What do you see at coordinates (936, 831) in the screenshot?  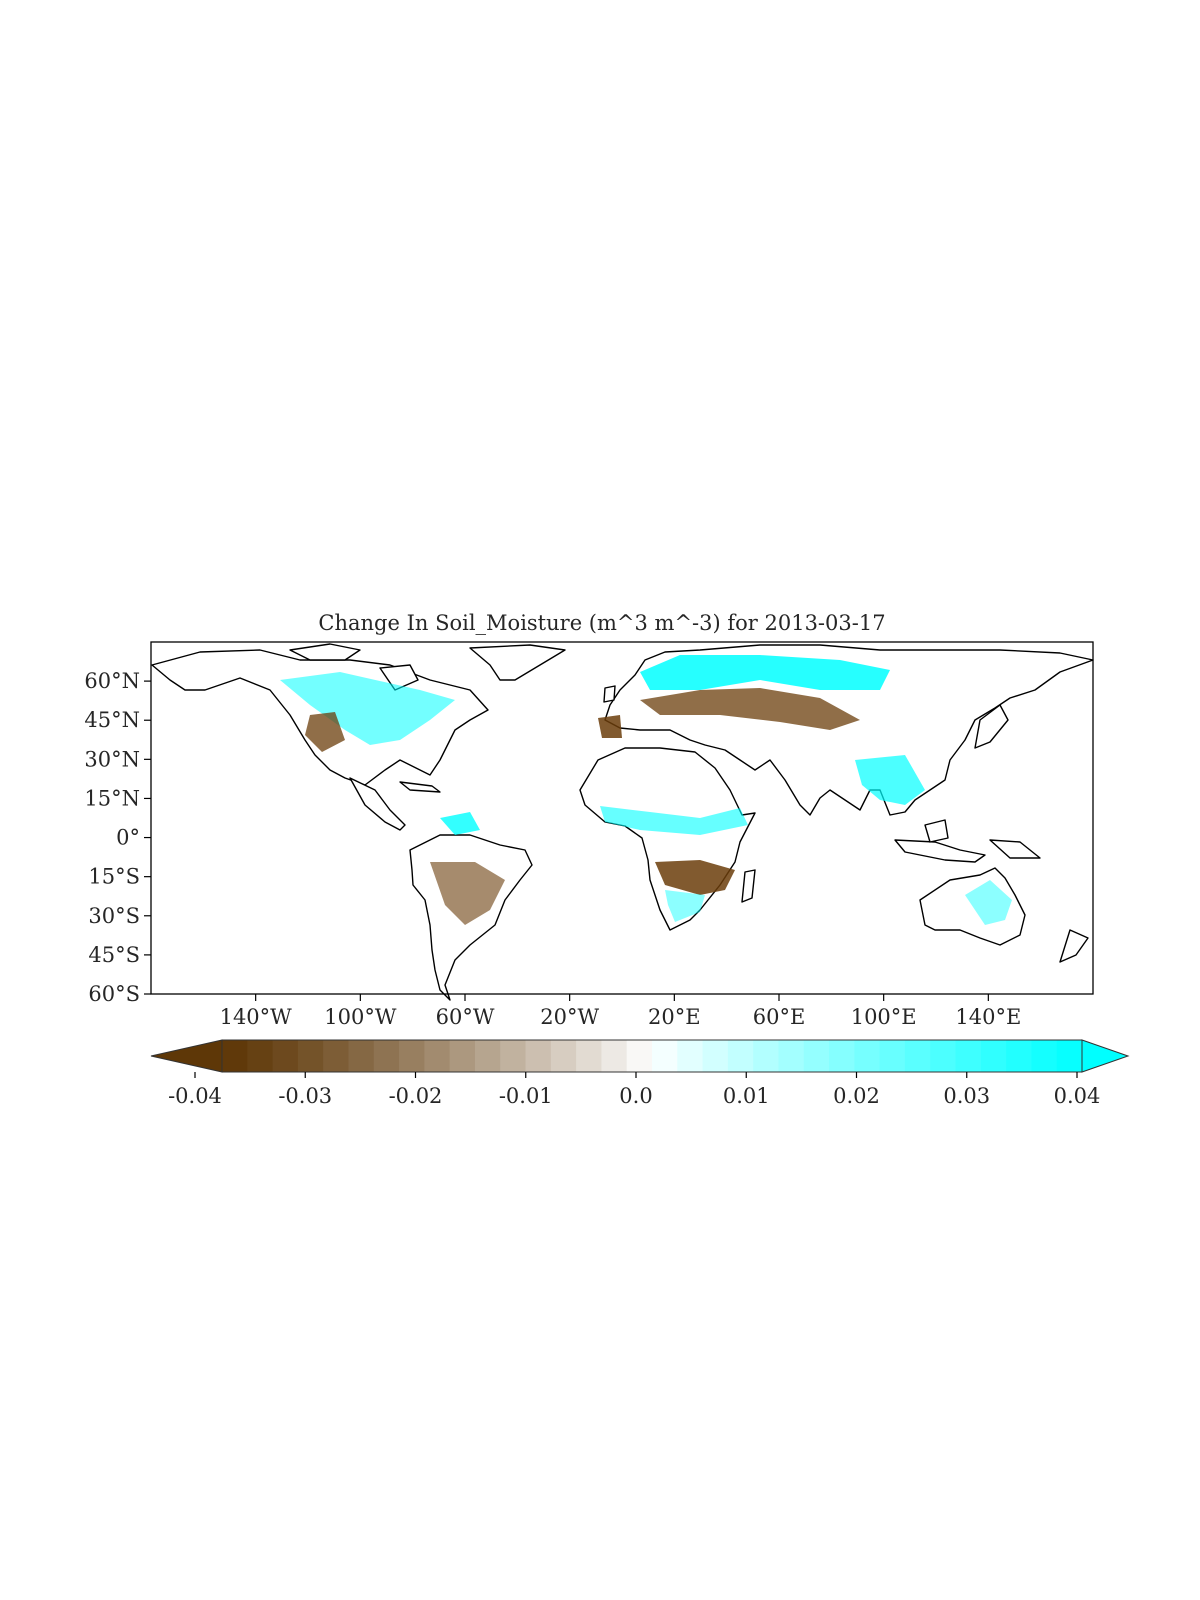 I see `land-borneo` at bounding box center [936, 831].